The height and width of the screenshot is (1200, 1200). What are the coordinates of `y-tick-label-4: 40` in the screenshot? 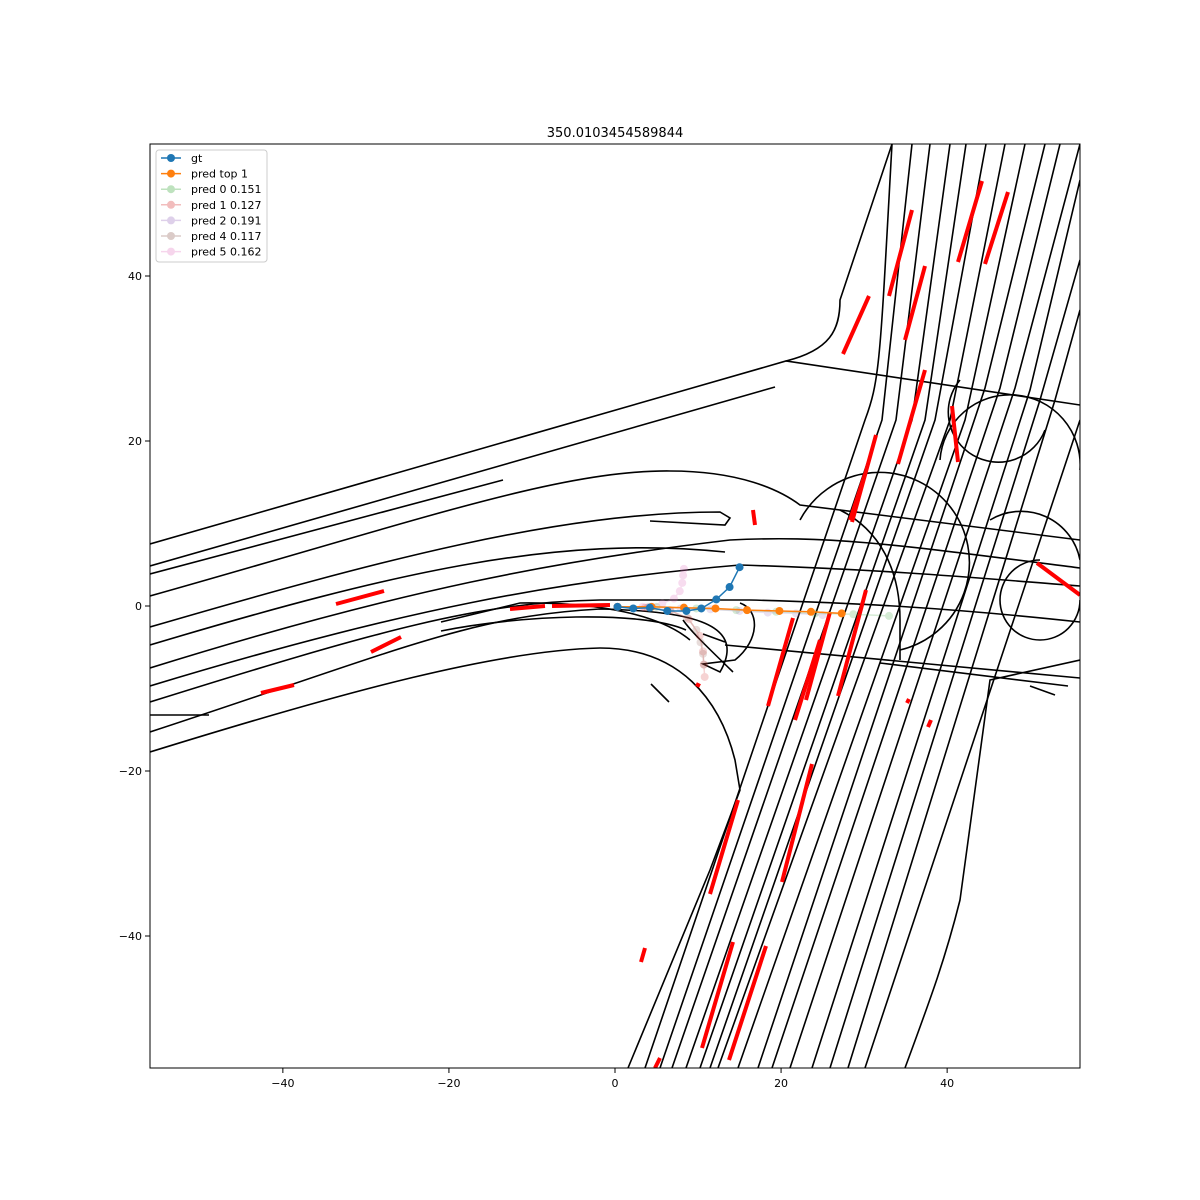 It's located at (135, 276).